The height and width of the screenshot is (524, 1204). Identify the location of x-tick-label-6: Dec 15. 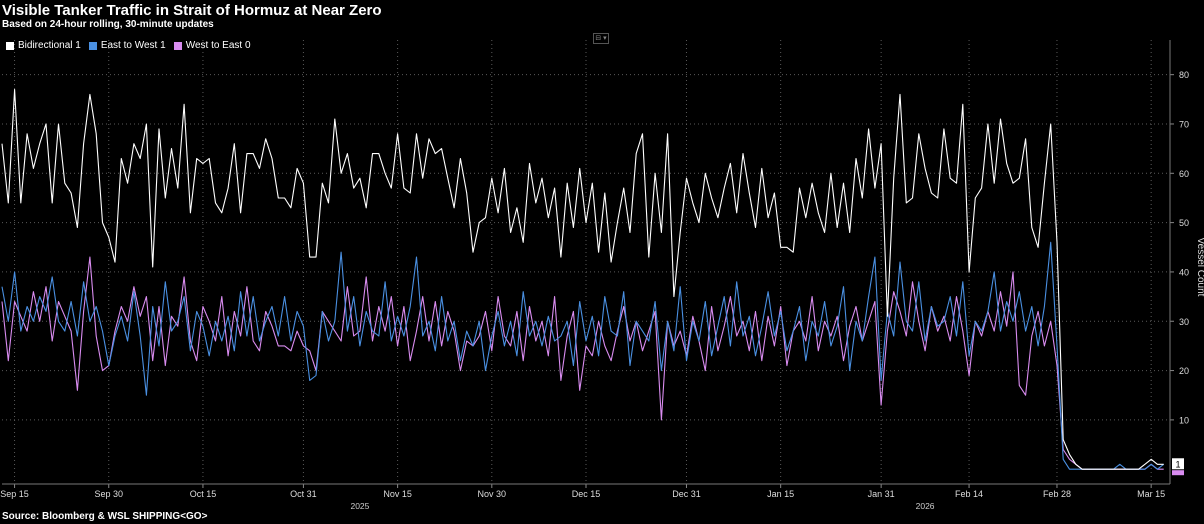
(586, 494).